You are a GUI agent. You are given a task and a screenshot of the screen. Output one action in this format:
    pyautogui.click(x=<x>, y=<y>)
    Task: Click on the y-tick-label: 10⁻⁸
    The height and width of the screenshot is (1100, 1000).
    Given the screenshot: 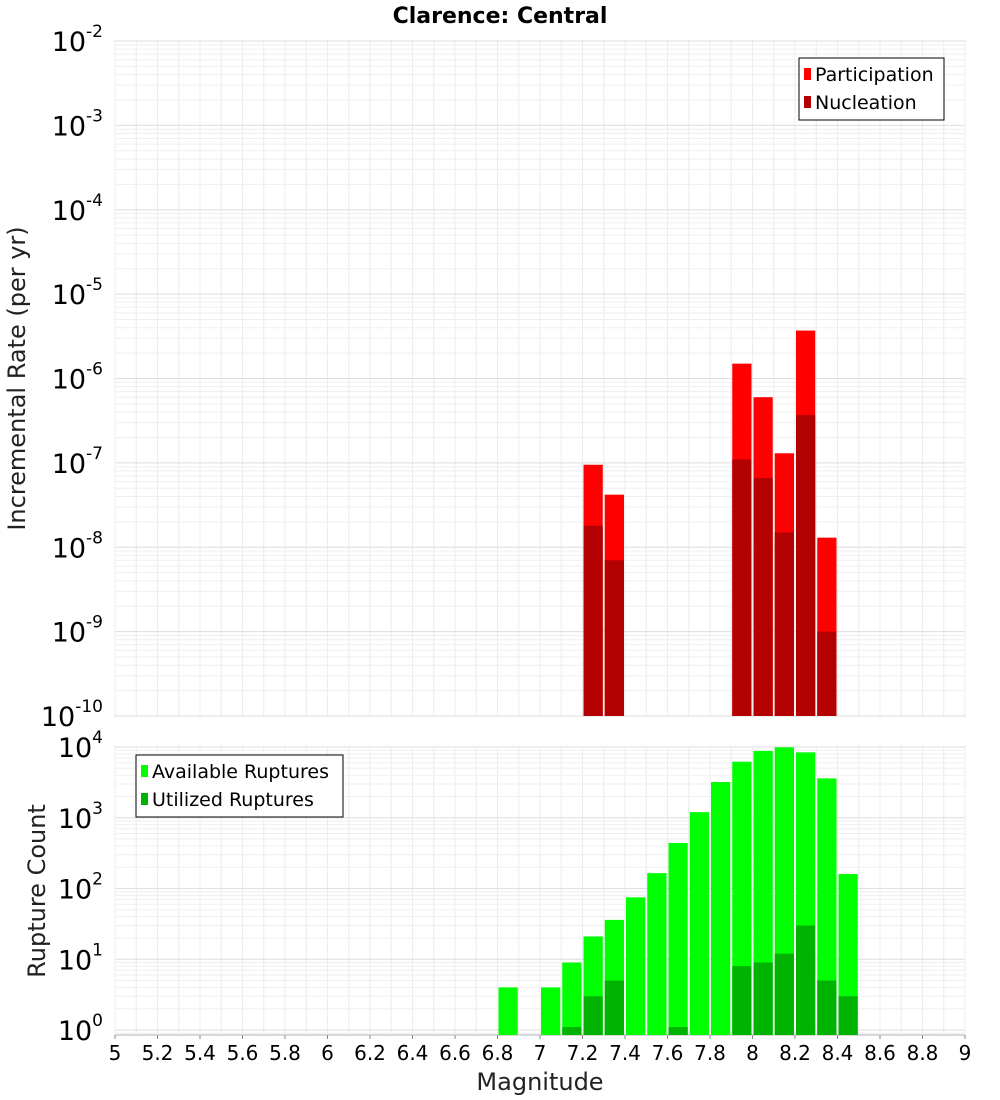 What is the action you would take?
    pyautogui.click(x=77, y=546)
    